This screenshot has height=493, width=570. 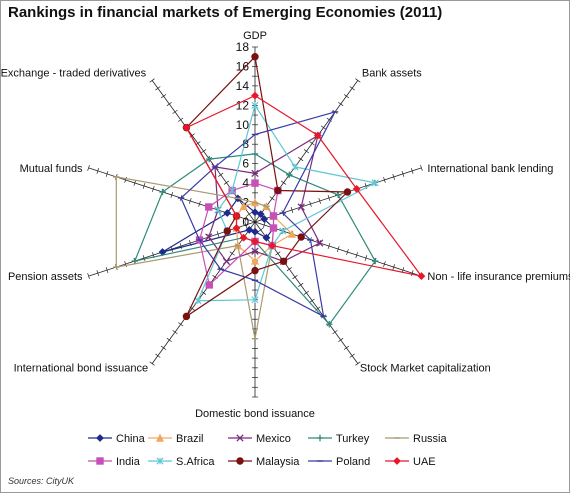 I want to click on axis-label: GDP, so click(x=255, y=36).